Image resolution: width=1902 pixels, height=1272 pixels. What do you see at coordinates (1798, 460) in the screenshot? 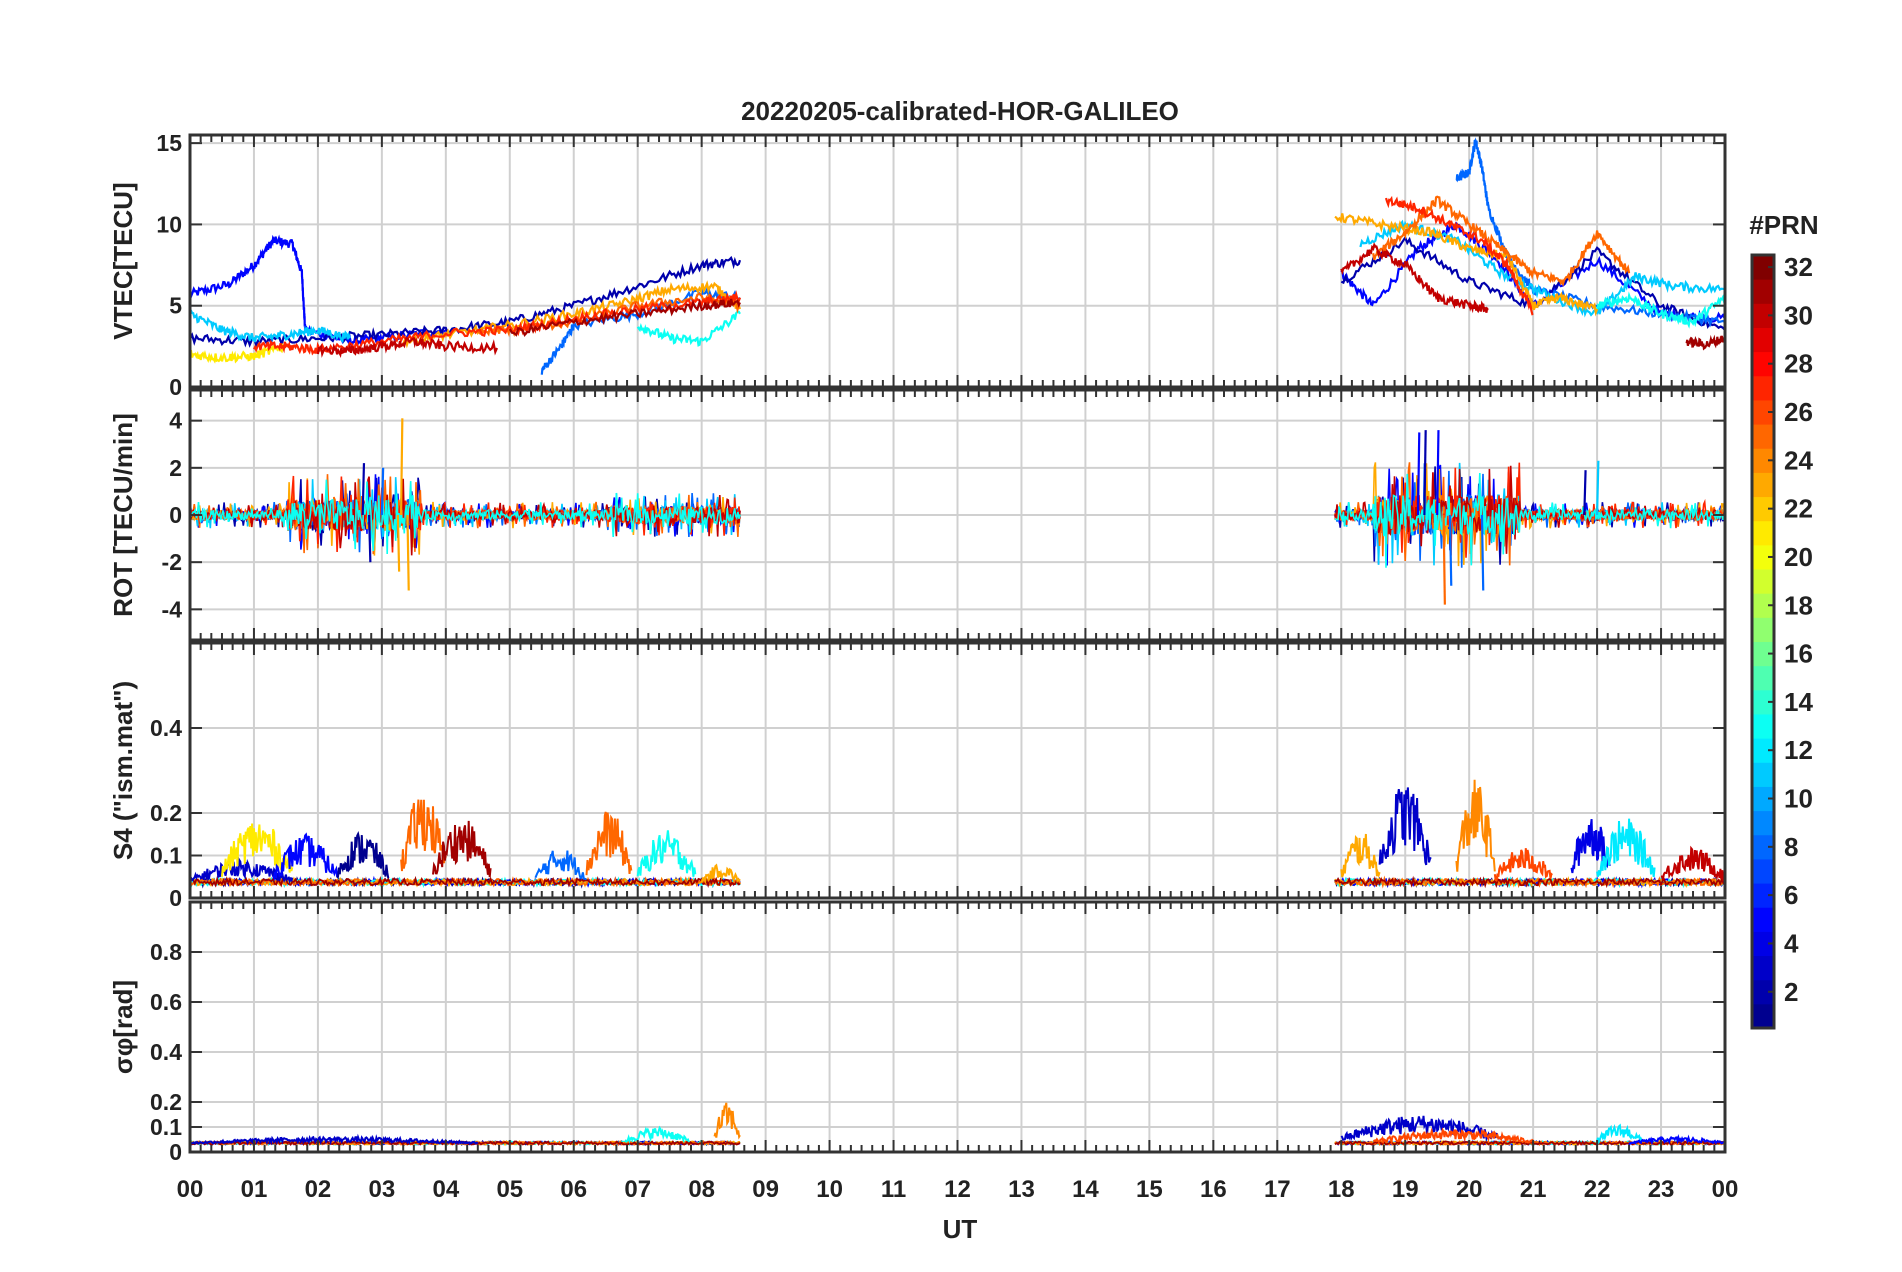
I see `colorbar-tick-label: 24` at bounding box center [1798, 460].